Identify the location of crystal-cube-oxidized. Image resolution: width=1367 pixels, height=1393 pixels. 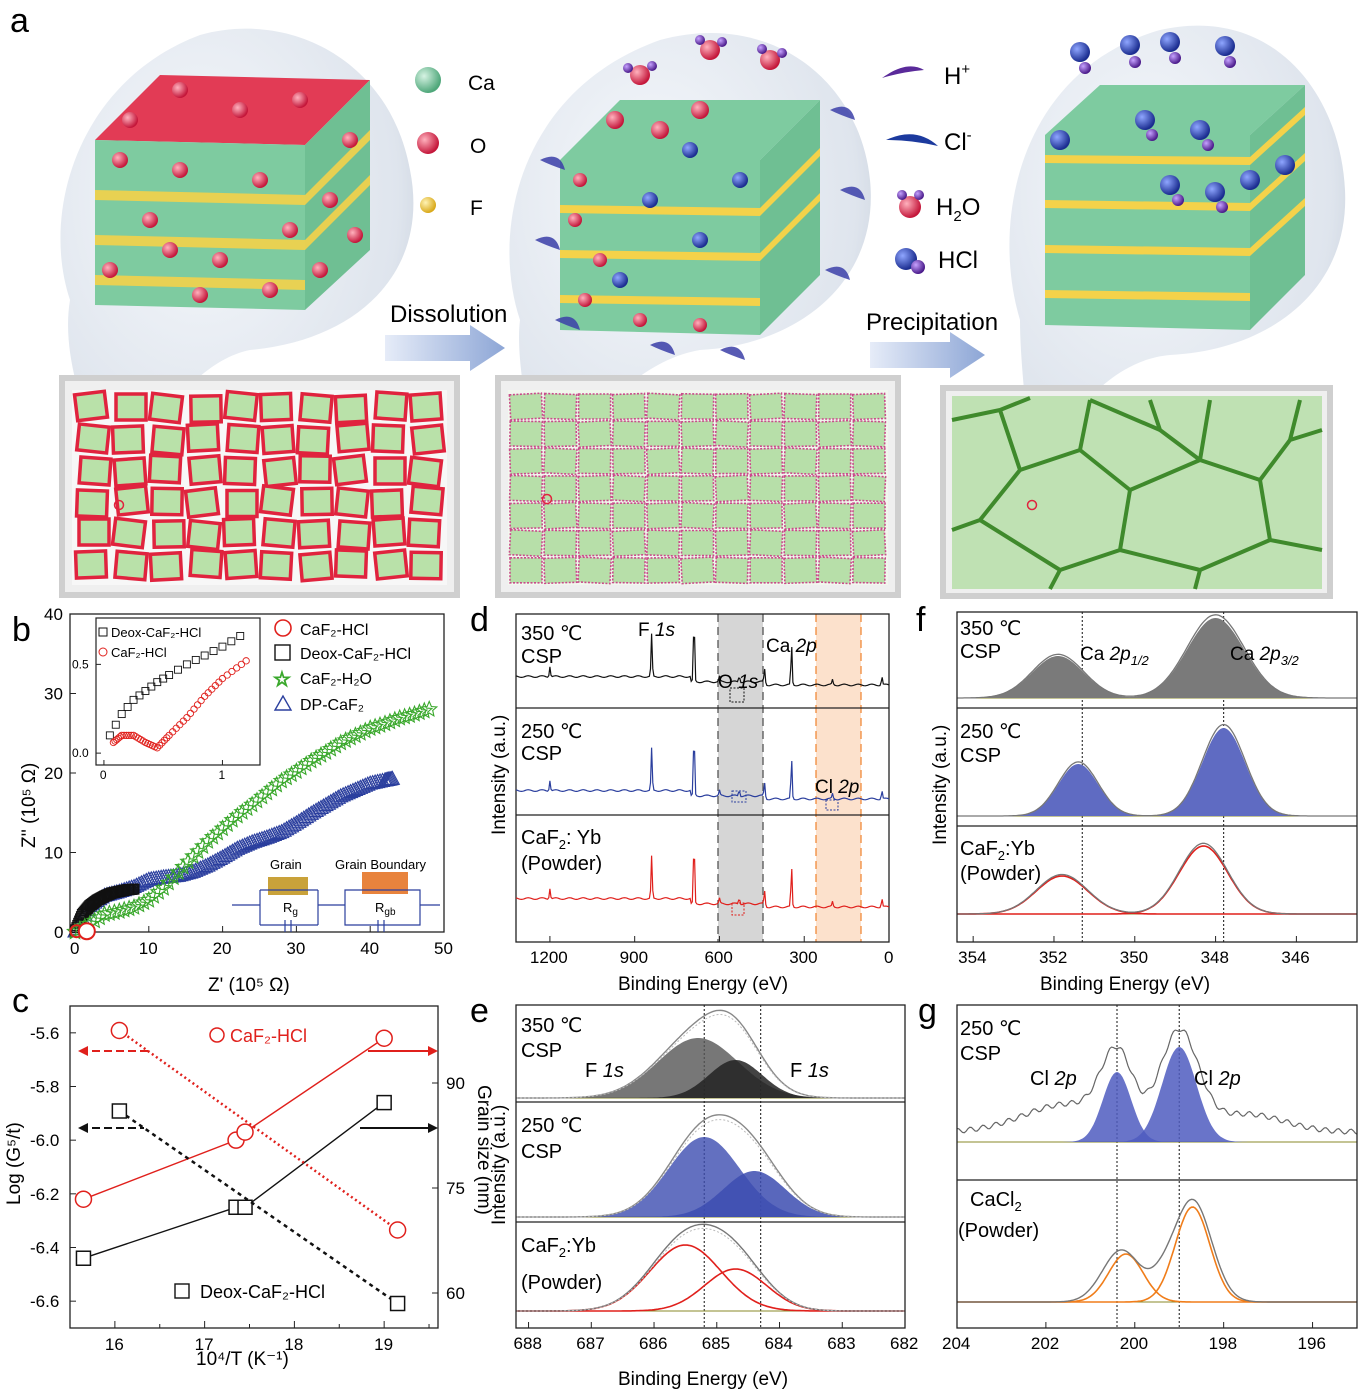
(232, 192).